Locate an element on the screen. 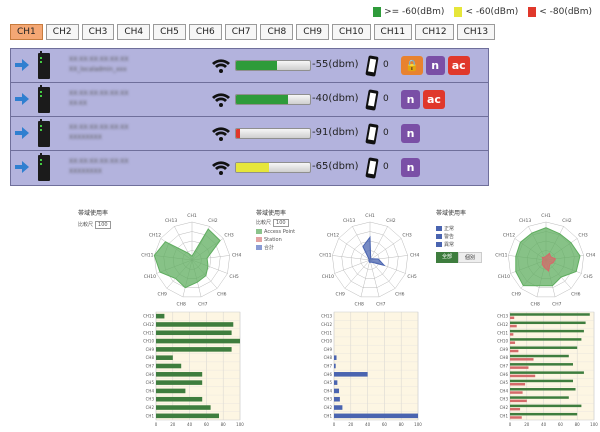 This screenshot has width=600, height=432. tab-ch5: CH5 is located at coordinates (169, 32).